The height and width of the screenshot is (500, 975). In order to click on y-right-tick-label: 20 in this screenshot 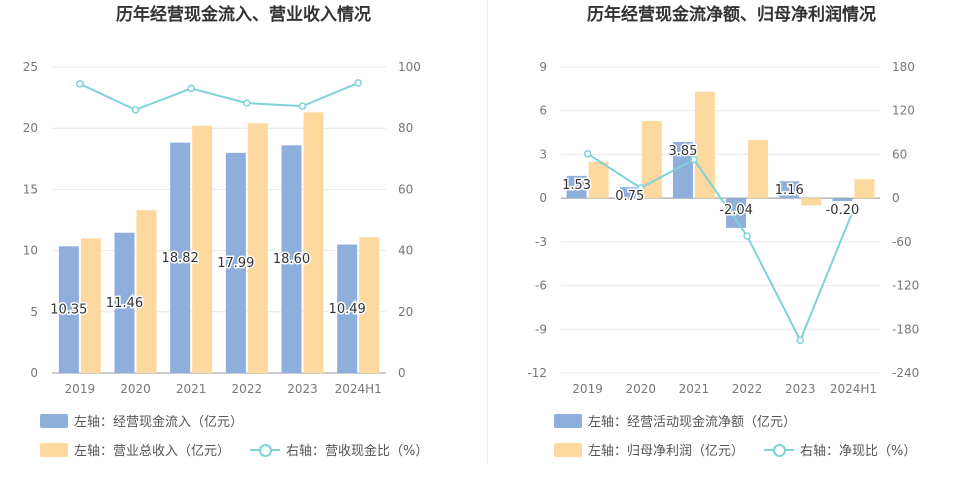, I will do `click(405, 312)`.